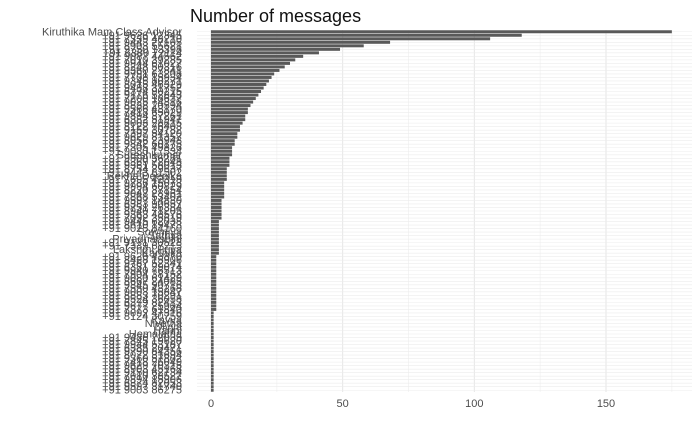  Describe the element at coordinates (142, 148) in the screenshot. I see `y-tick-label: +91 7305 49826` at that location.